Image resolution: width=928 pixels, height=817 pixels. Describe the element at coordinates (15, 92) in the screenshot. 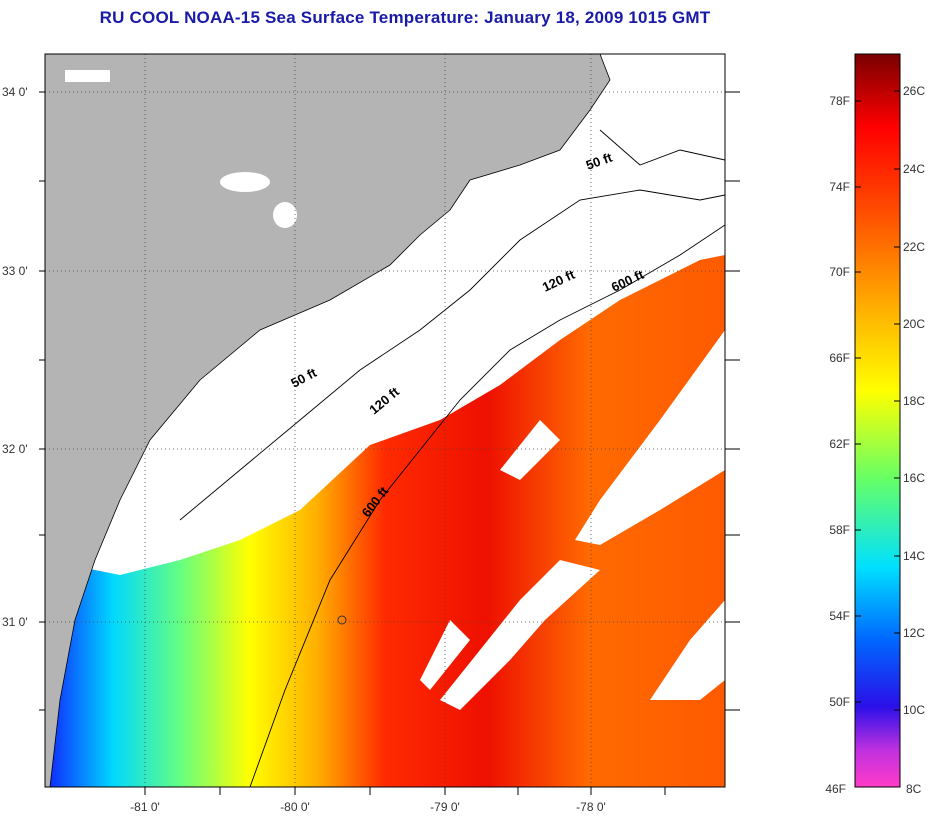

I see `lat-label: 34 0'` at that location.